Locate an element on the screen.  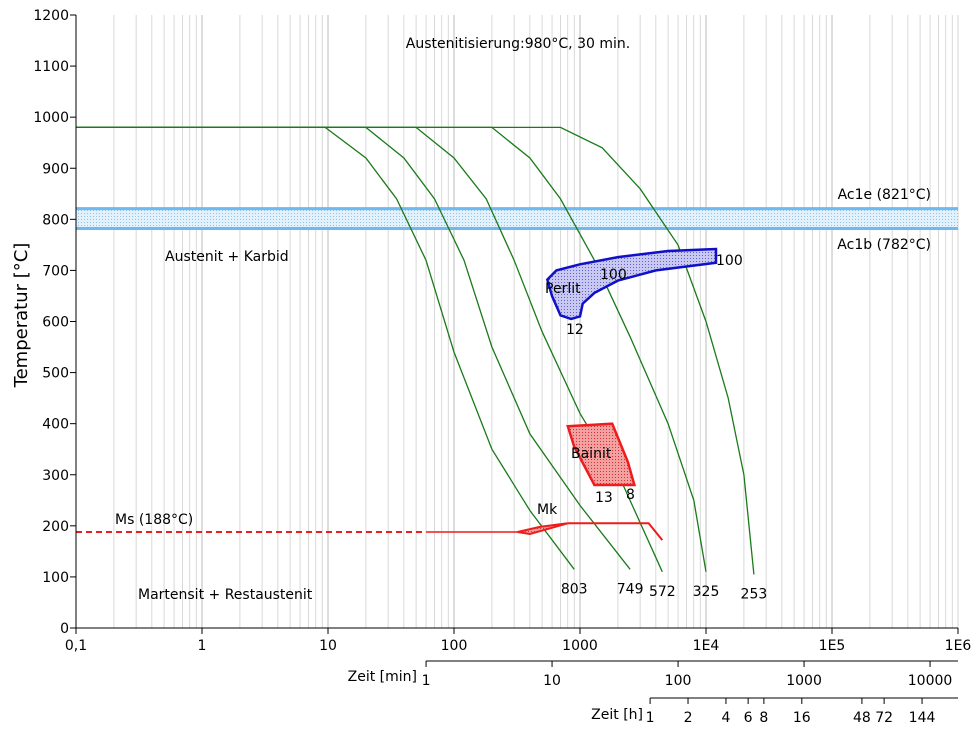
y-tick-label: 500 is located at coordinates (55, 374).